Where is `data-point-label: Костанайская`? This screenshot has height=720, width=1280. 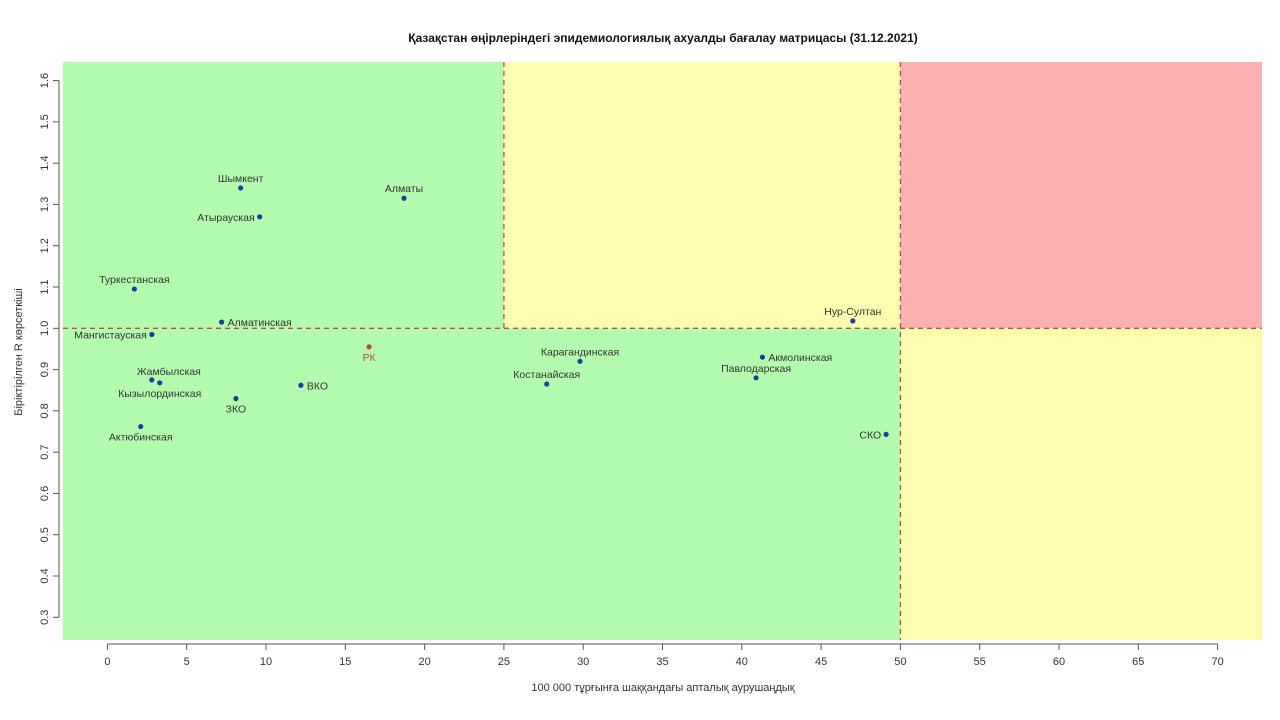
data-point-label: Костанайская is located at coordinates (546, 375).